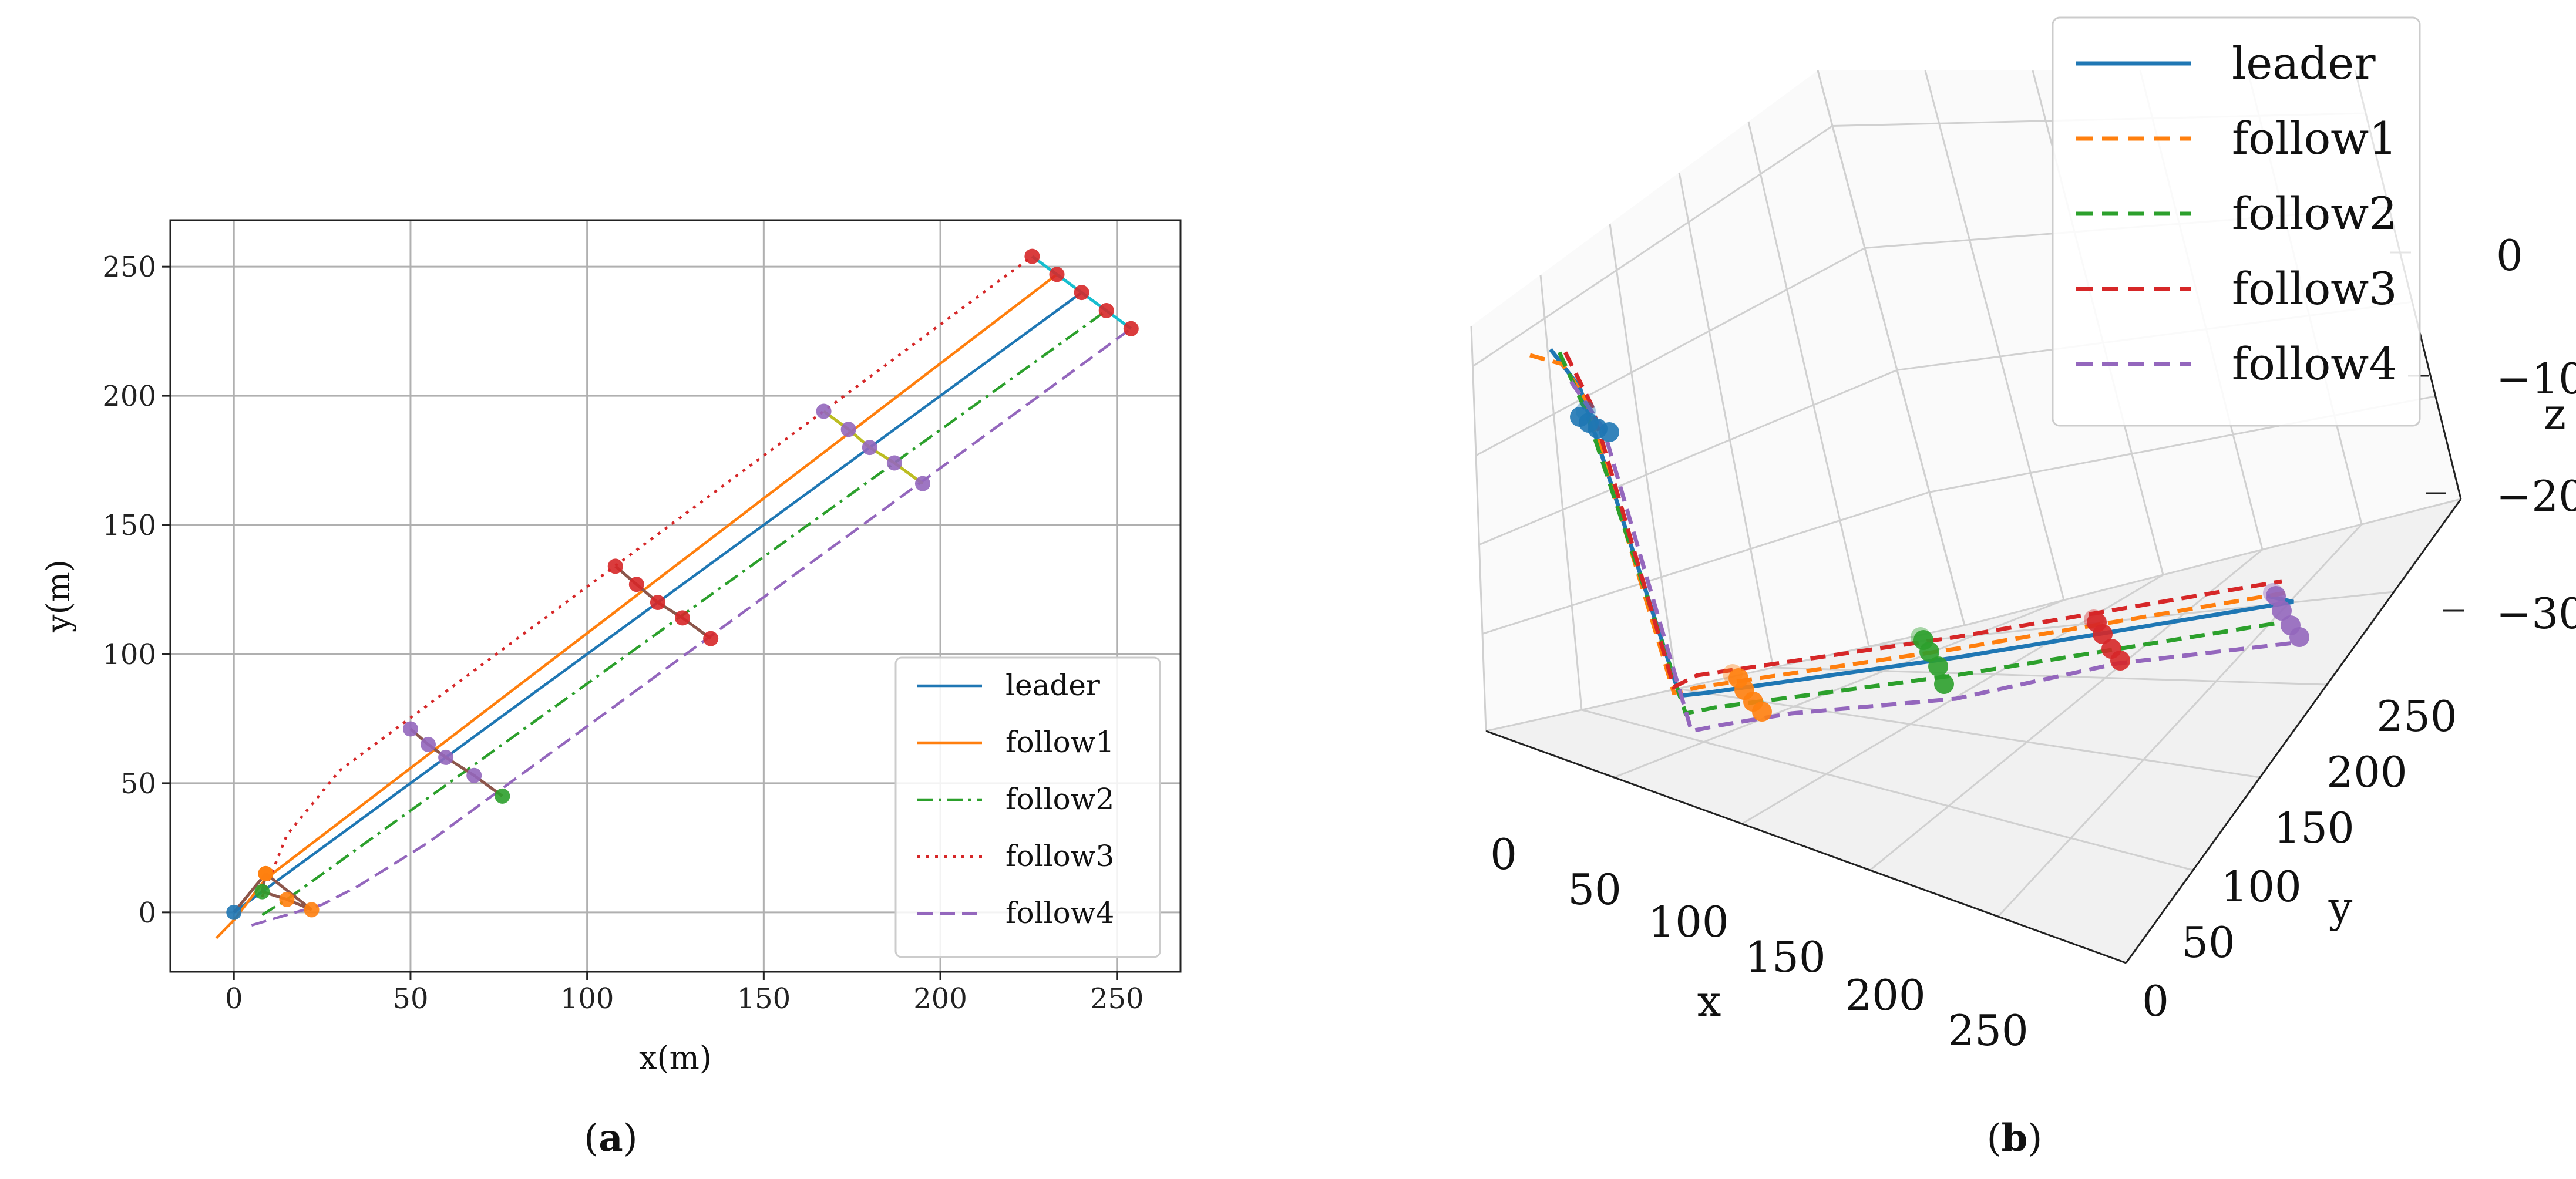 Image resolution: width=2576 pixels, height=1179 pixels. I want to click on panel-b-x-axis-label: x, so click(1709, 1001).